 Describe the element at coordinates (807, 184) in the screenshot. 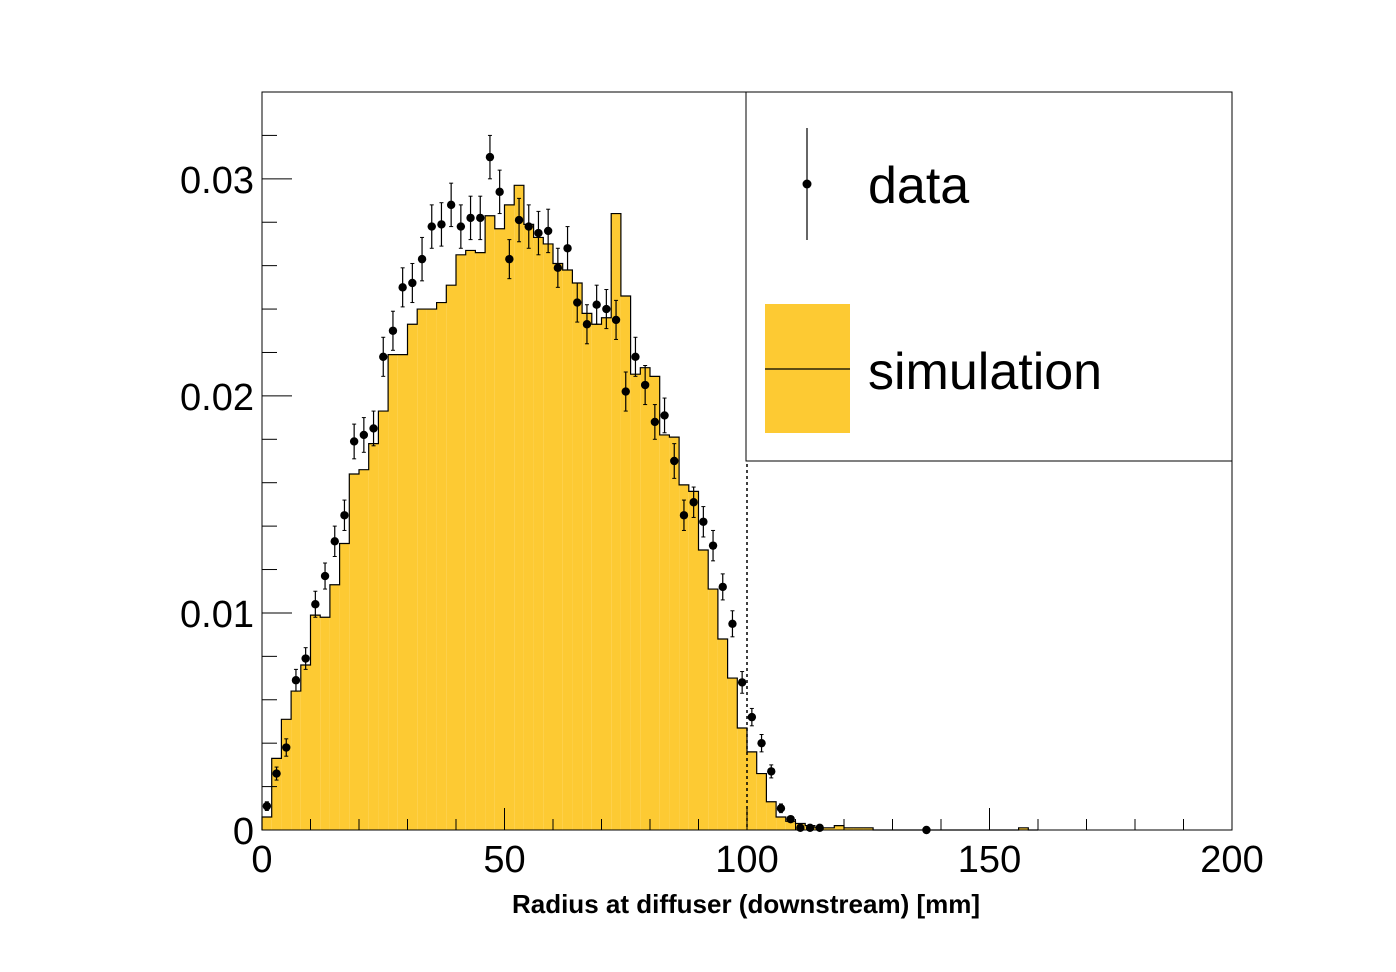

I see `legend-data-marker` at that location.